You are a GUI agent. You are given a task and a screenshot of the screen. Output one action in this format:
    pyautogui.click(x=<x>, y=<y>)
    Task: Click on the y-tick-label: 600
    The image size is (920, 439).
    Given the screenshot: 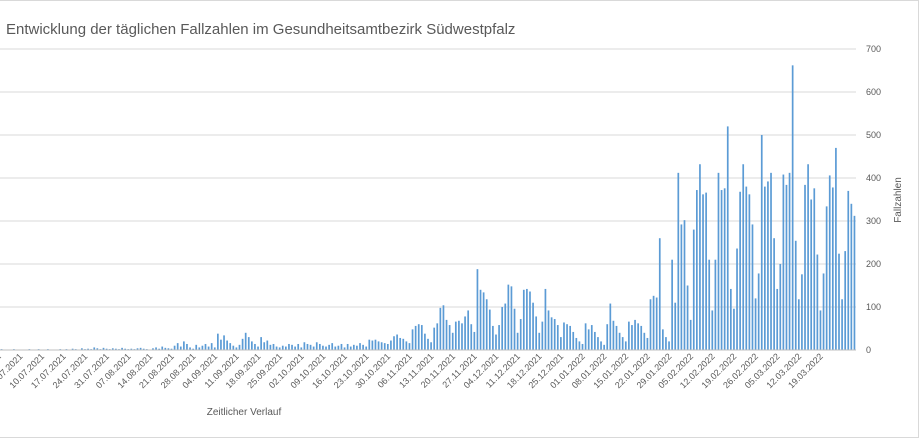 What is the action you would take?
    pyautogui.click(x=873, y=92)
    